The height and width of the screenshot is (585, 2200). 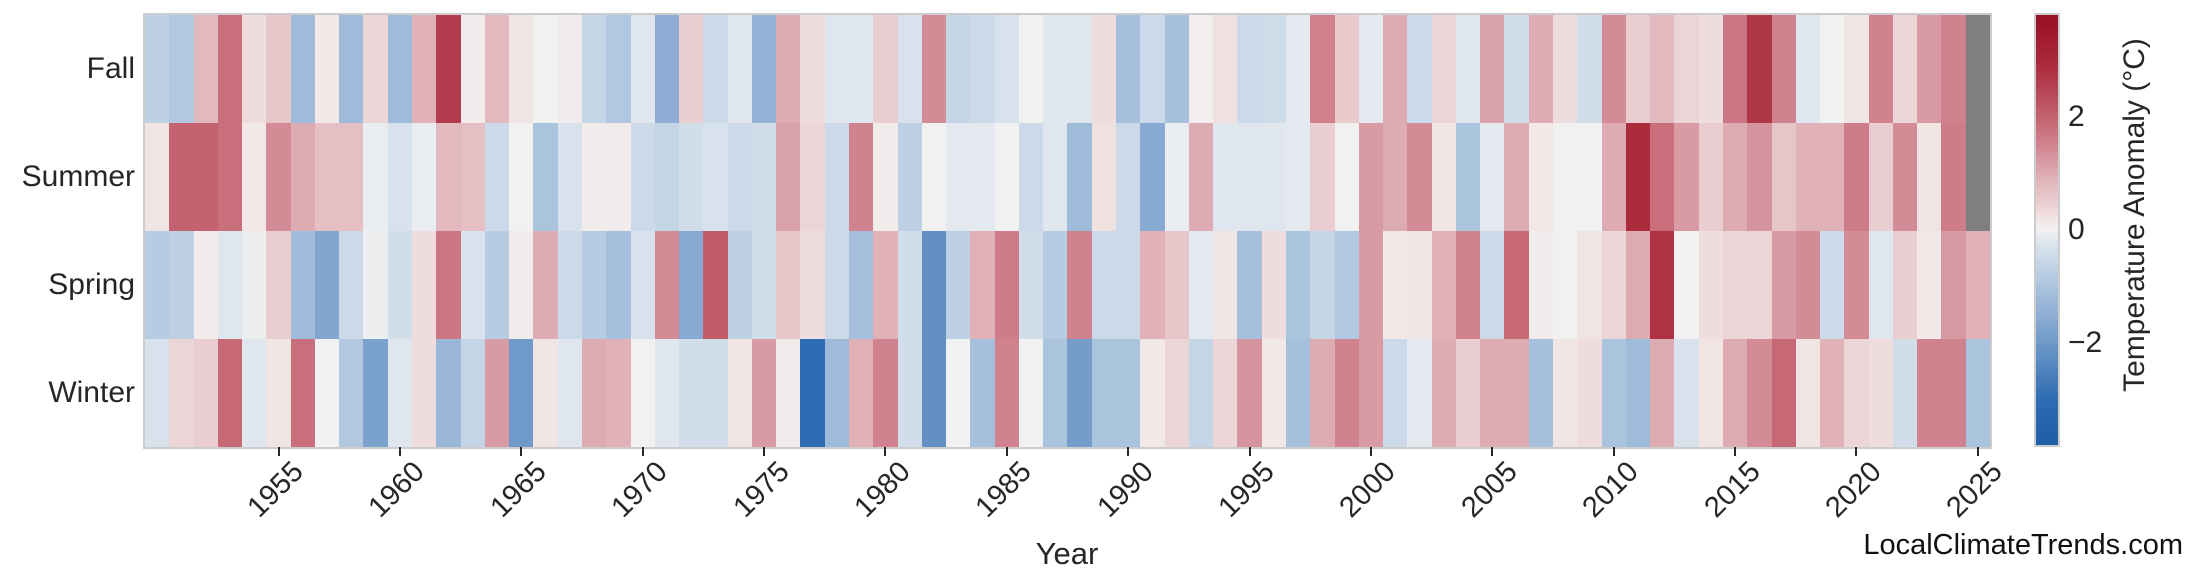 I want to click on watermark-text: LocalClimateTrends.com, so click(x=2023, y=545).